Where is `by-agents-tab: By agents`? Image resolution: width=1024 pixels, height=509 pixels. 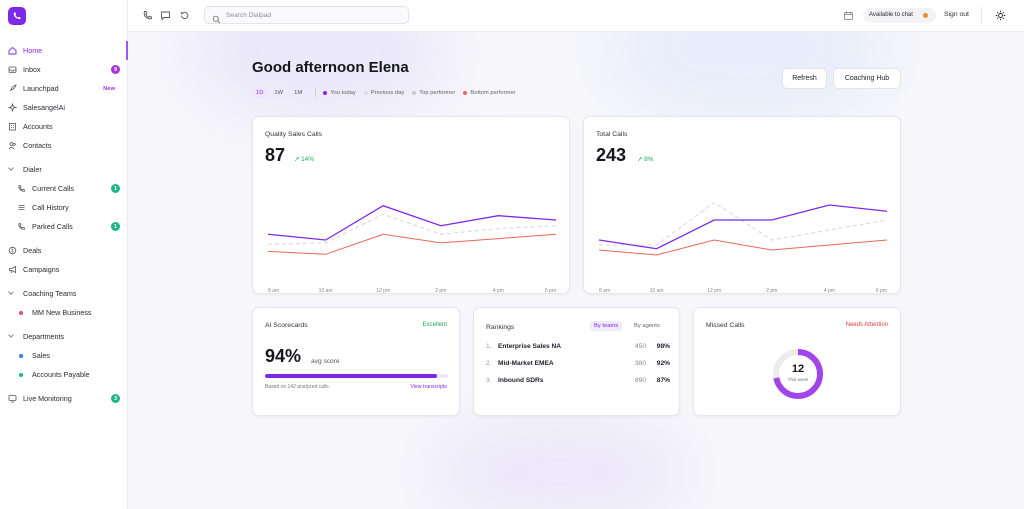 by-agents-tab: By agents is located at coordinates (647, 326).